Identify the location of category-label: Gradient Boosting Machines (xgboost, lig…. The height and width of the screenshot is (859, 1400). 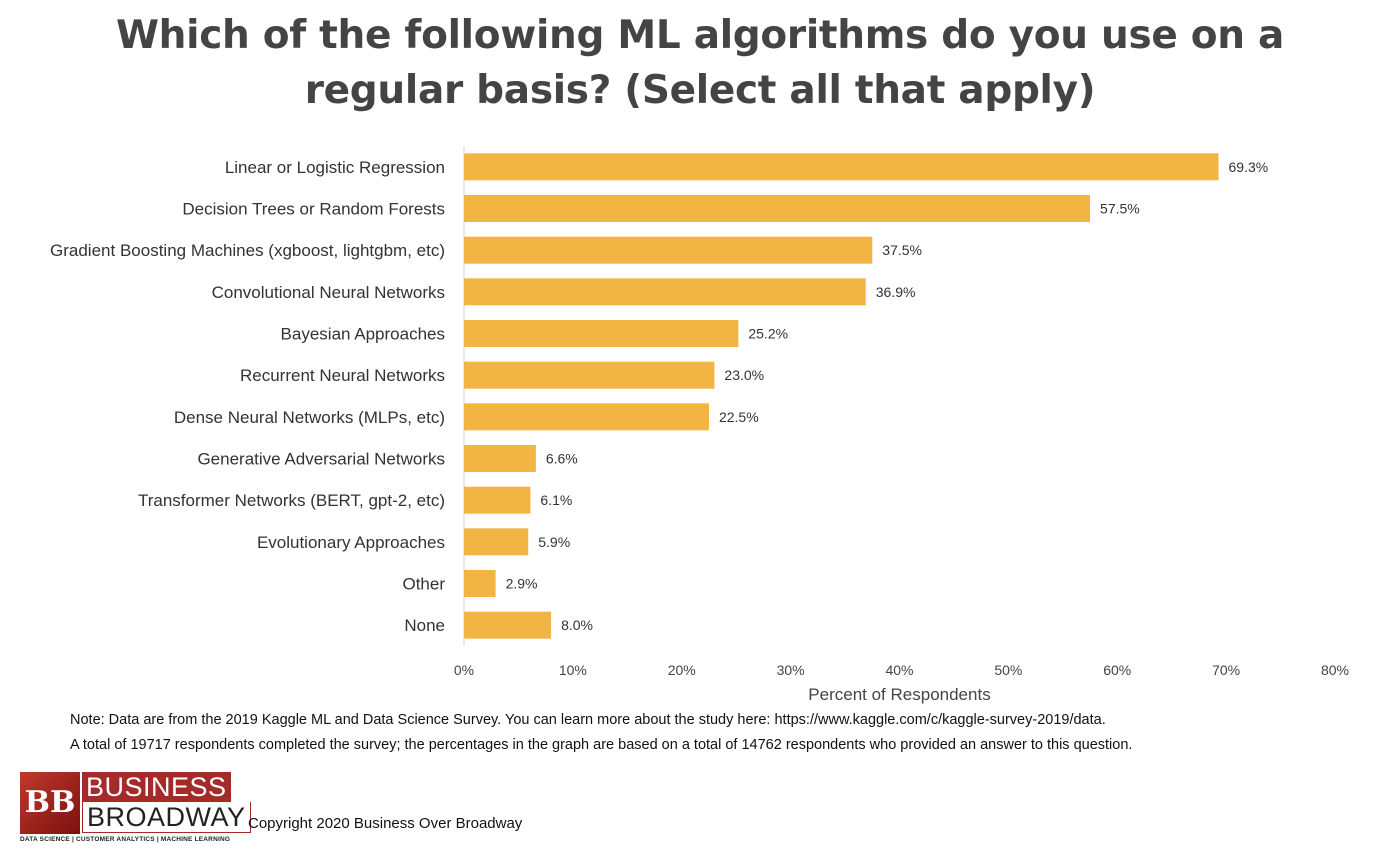
(247, 250).